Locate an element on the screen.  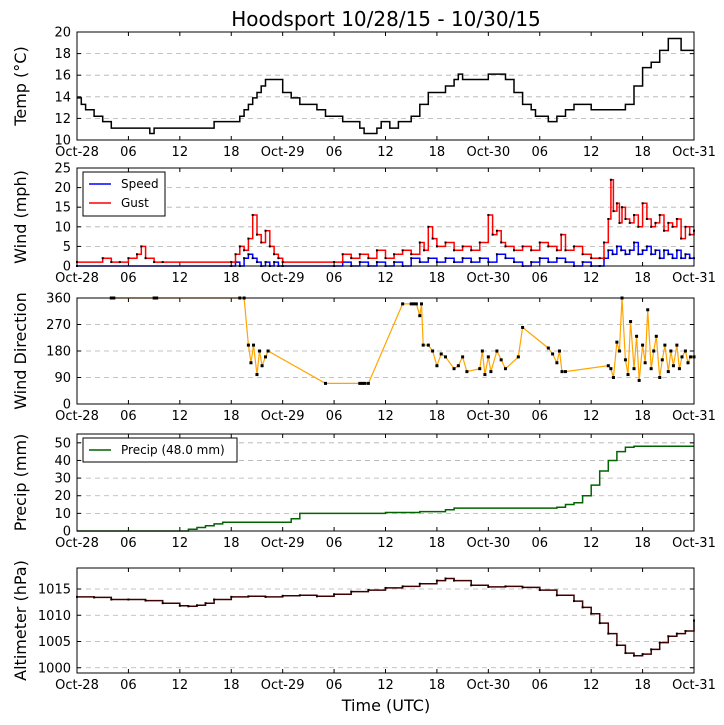
precip-x-tick-label: Oct-30 is located at coordinates (488, 543).